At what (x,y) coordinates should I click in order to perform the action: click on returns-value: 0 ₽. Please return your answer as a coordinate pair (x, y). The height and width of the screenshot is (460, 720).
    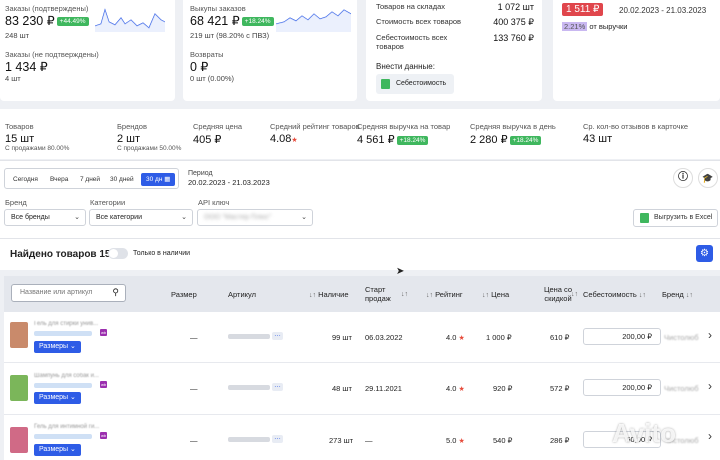
    Looking at the image, I should click on (199, 67).